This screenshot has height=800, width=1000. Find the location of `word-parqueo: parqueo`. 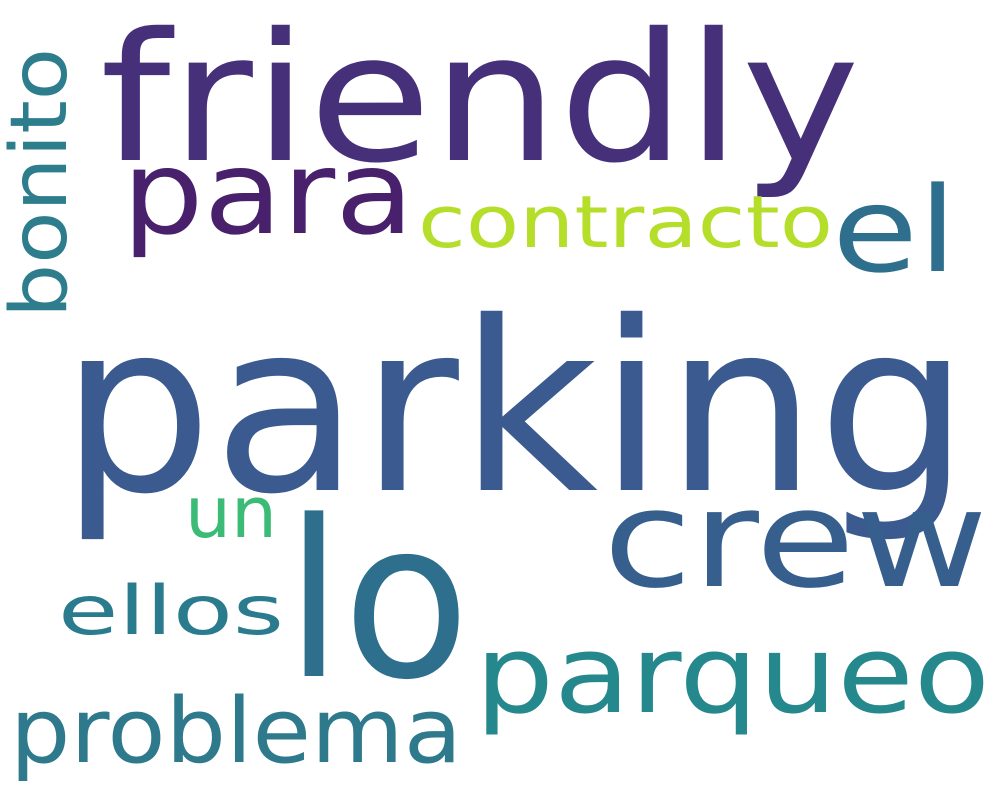

word-parqueo: parqueo is located at coordinates (732, 675).